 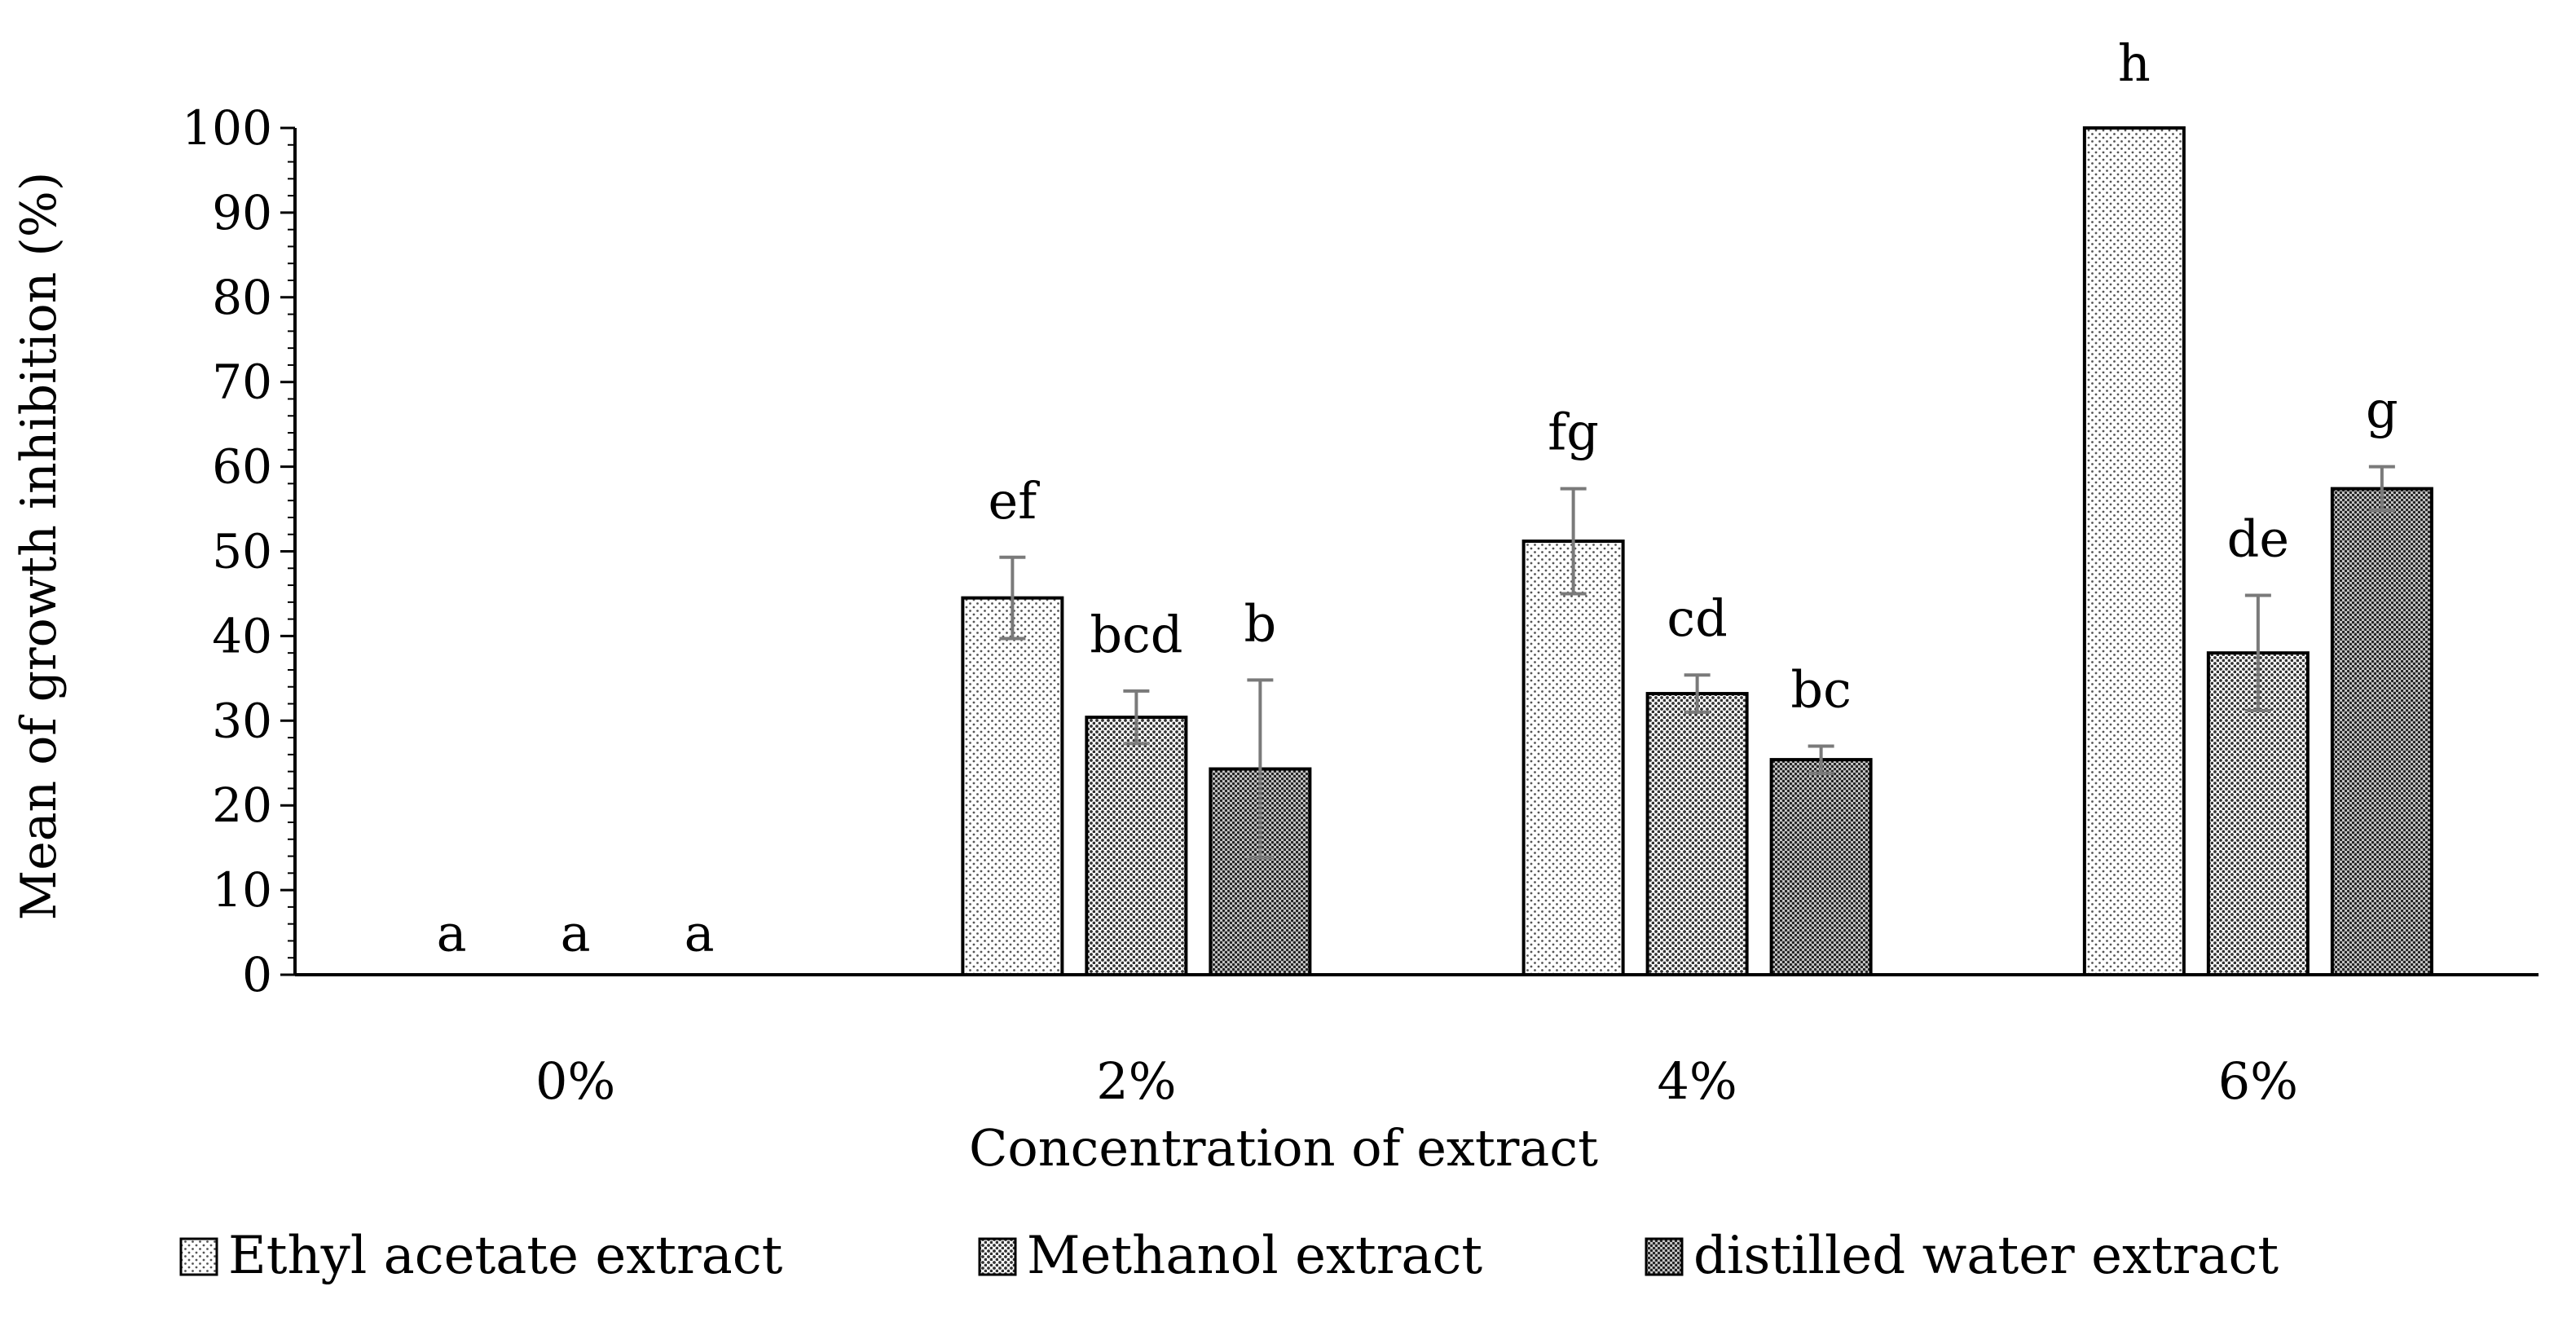 I want to click on legend-label: Ethyl acetate extract, so click(x=505, y=1256).